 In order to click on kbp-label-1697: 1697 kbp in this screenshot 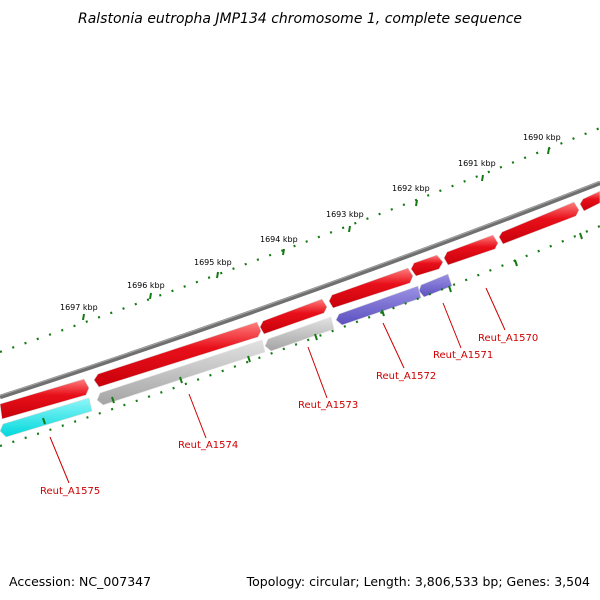, I will do `click(79, 307)`.